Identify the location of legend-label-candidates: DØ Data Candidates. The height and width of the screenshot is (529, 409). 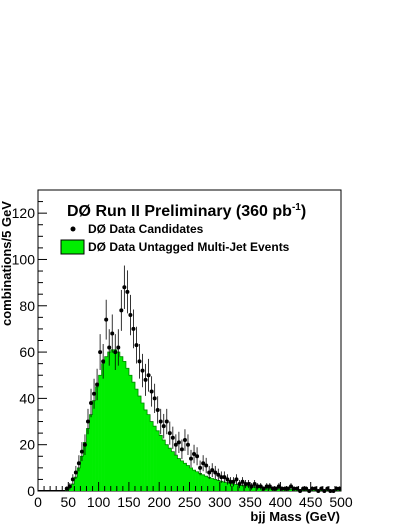
(146, 229).